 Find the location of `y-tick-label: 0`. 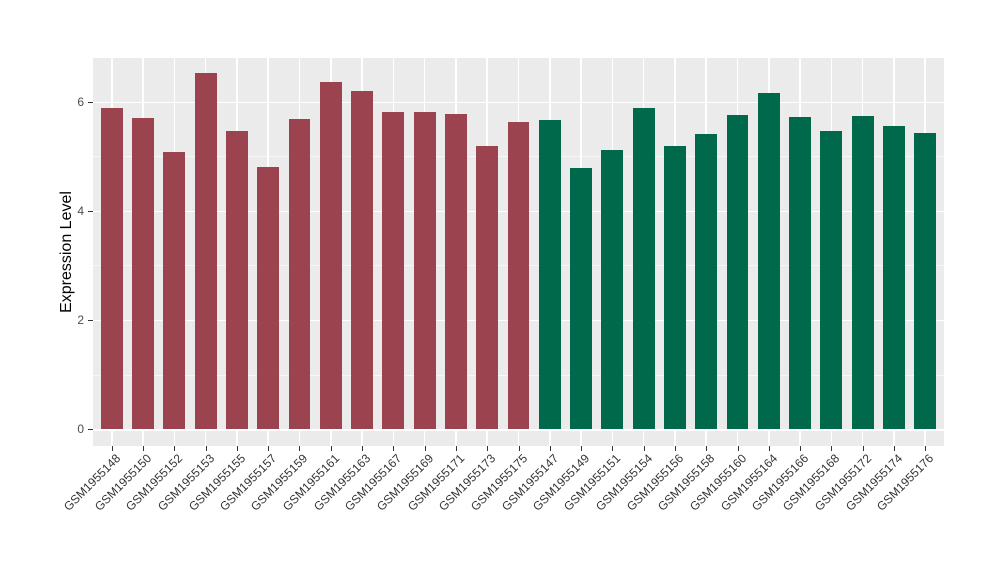

y-tick-label: 0 is located at coordinates (80, 429).